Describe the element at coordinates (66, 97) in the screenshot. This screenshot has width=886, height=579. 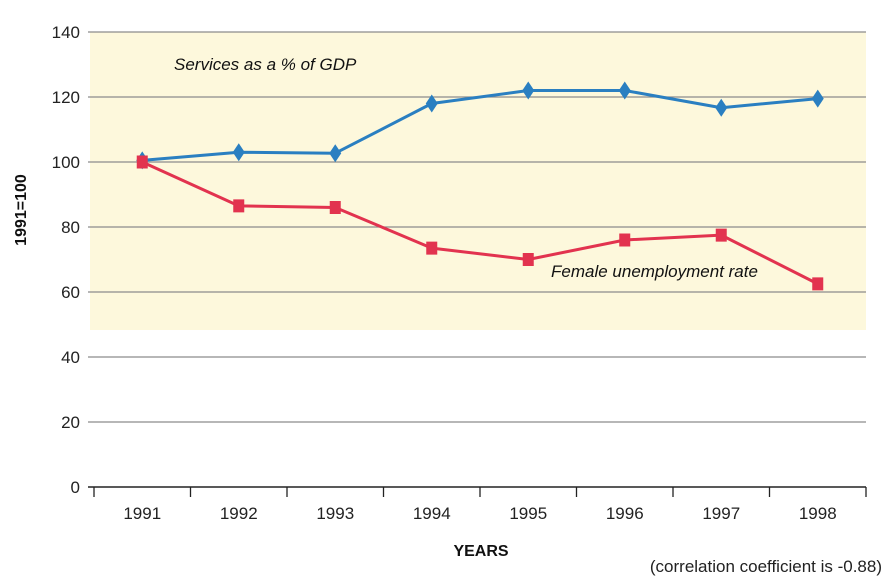
I see `y-tick-label: 120` at that location.